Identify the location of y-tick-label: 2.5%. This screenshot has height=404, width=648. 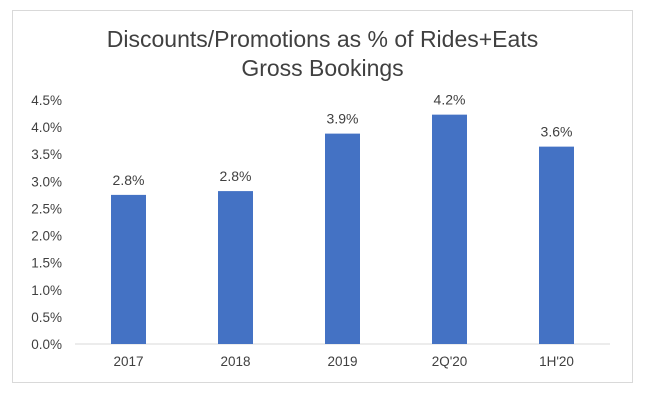
(46, 208).